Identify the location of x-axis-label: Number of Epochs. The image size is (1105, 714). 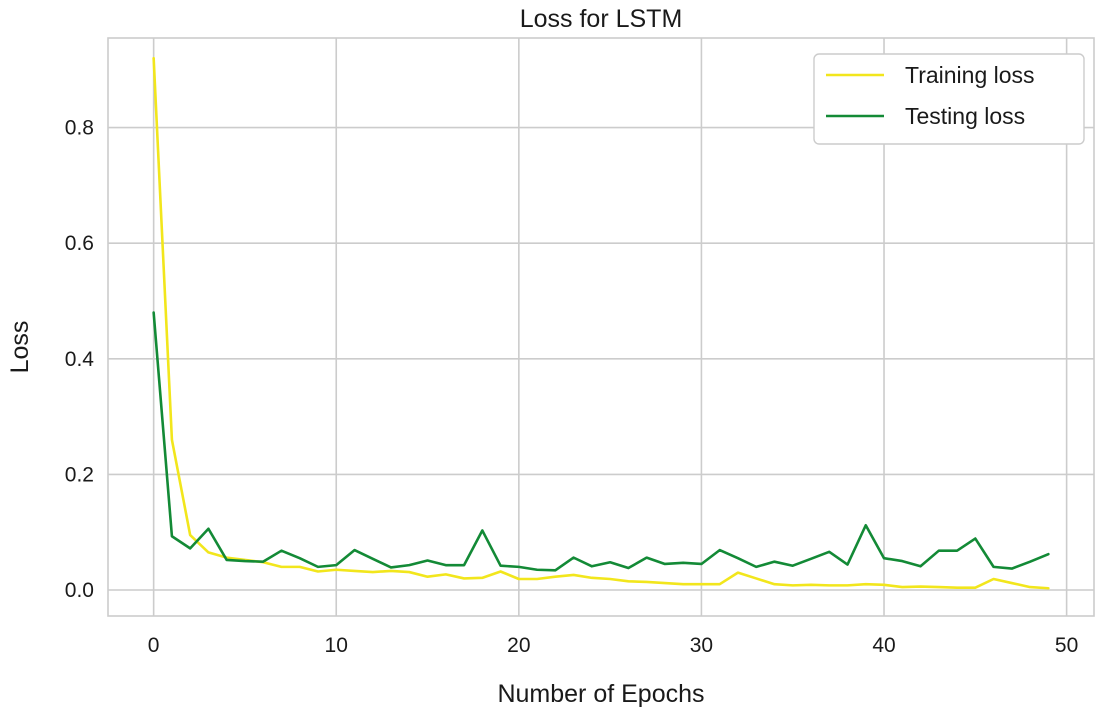
(600, 694).